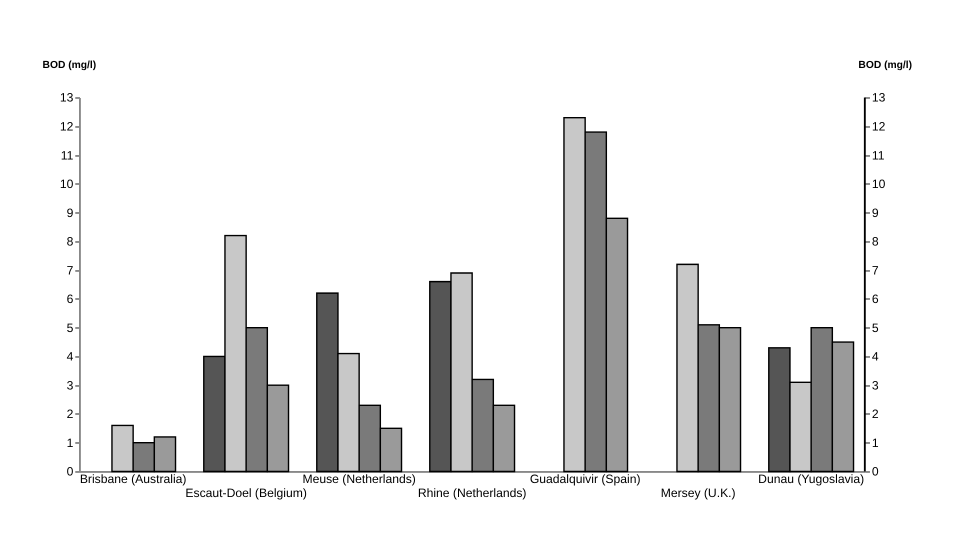 The height and width of the screenshot is (542, 963). I want to click on x-tick-label: Brisbane (Australia), so click(133, 479).